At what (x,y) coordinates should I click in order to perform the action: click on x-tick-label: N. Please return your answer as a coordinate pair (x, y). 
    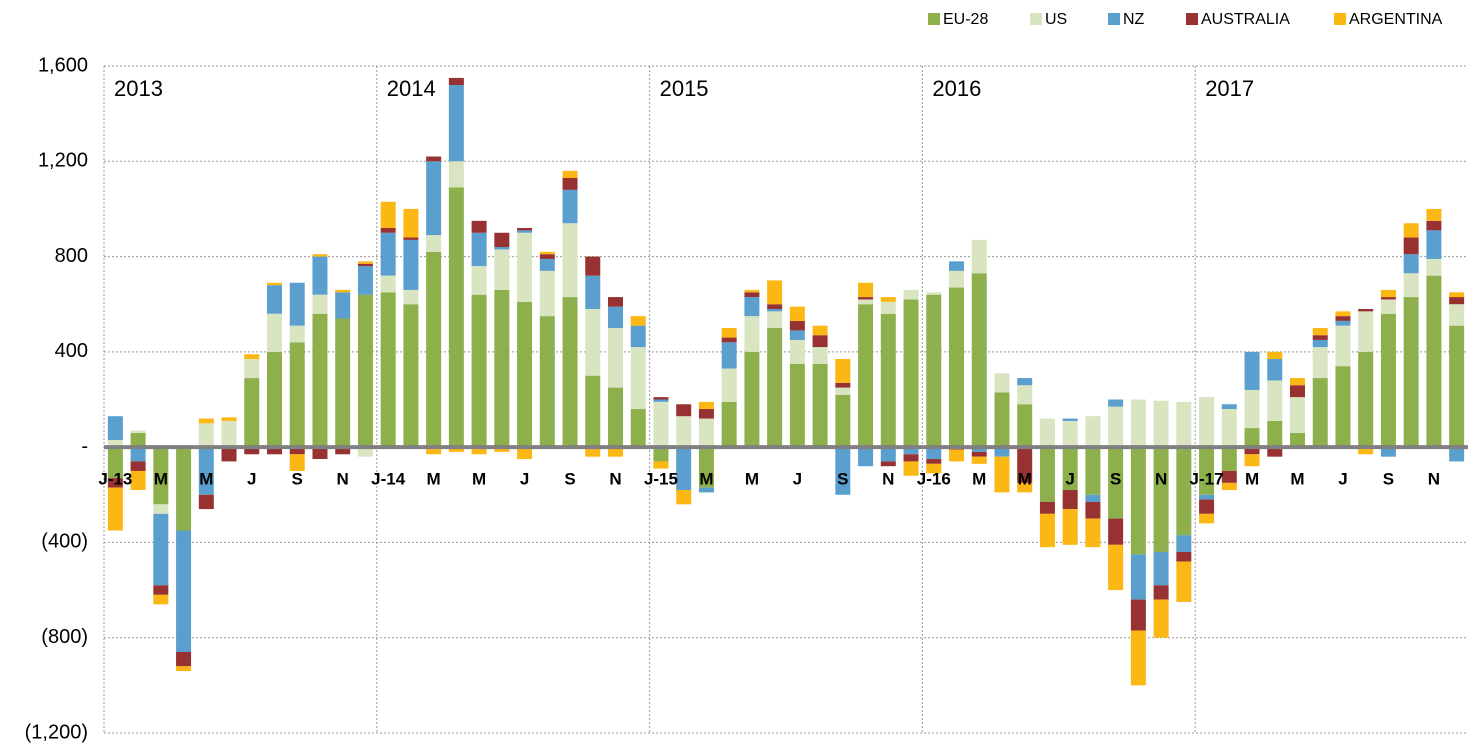
    Looking at the image, I should click on (888, 479).